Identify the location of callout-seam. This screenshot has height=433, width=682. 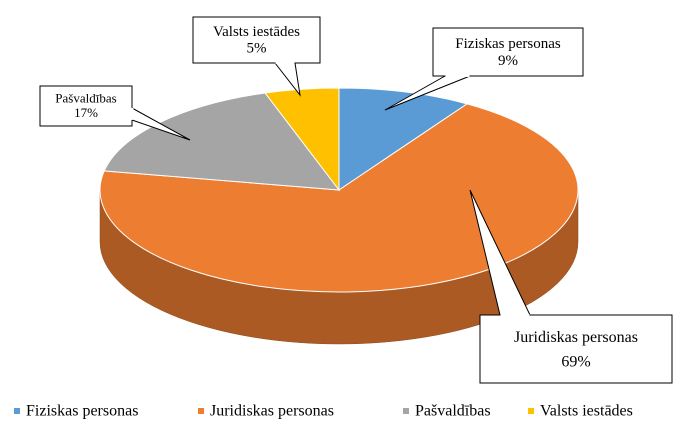
(132, 114).